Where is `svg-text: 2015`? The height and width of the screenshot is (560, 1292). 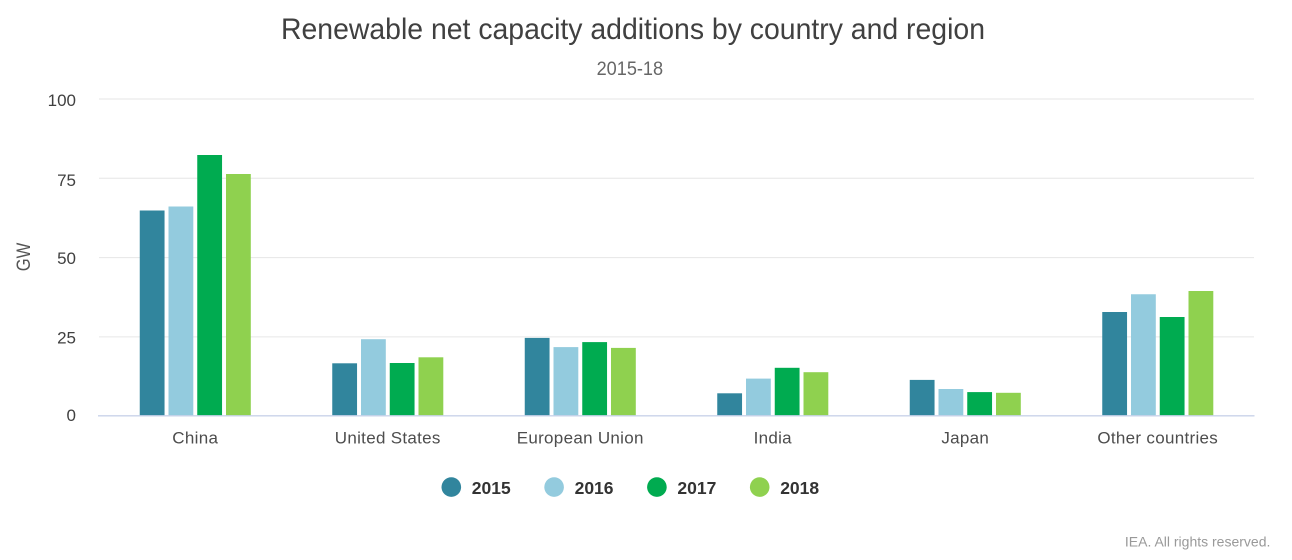 svg-text: 2015 is located at coordinates (491, 488).